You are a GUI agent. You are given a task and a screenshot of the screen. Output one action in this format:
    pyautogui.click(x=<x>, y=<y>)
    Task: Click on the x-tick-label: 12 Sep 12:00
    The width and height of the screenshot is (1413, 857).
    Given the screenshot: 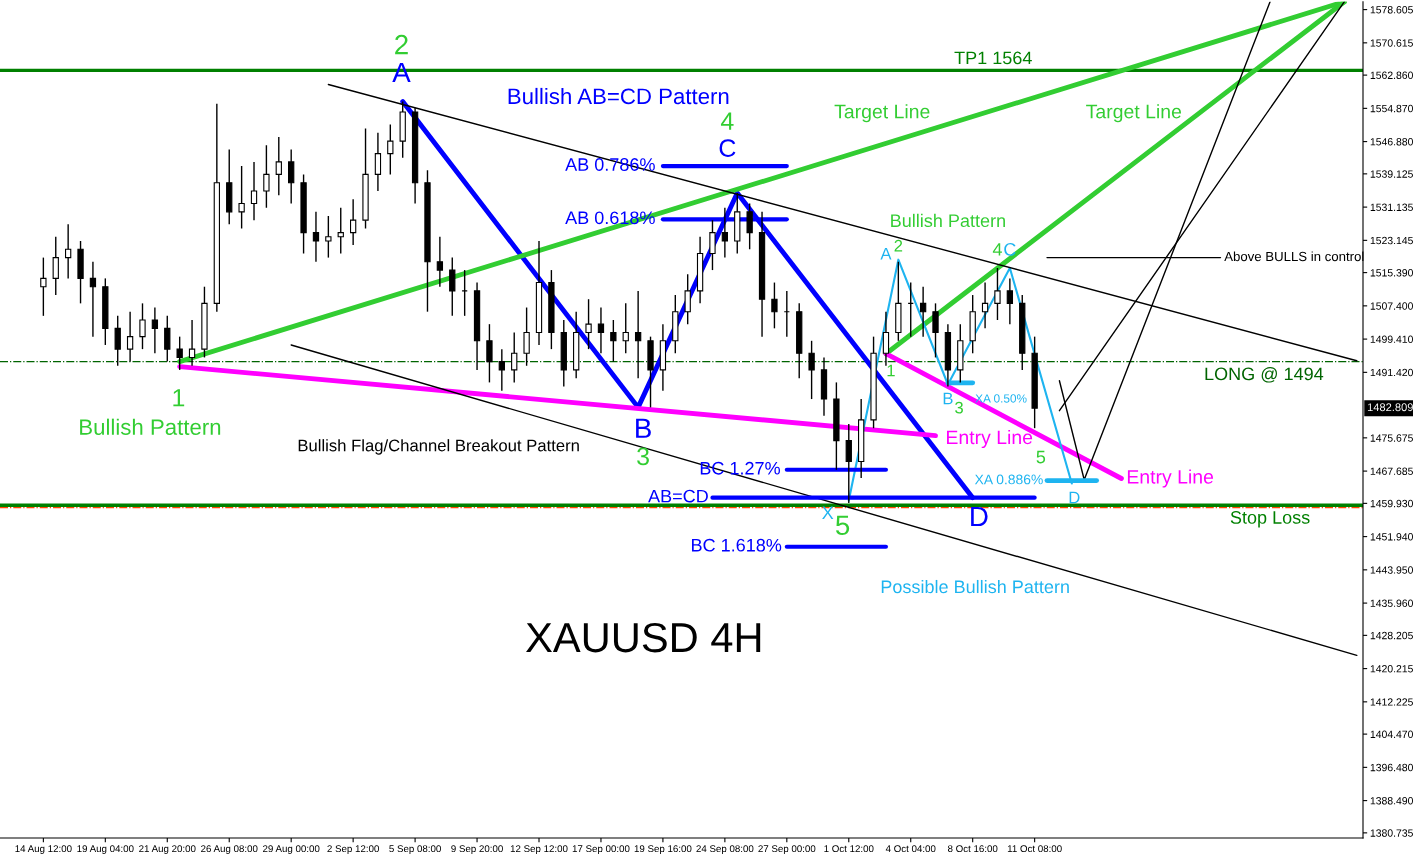 What is the action you would take?
    pyautogui.click(x=539, y=850)
    